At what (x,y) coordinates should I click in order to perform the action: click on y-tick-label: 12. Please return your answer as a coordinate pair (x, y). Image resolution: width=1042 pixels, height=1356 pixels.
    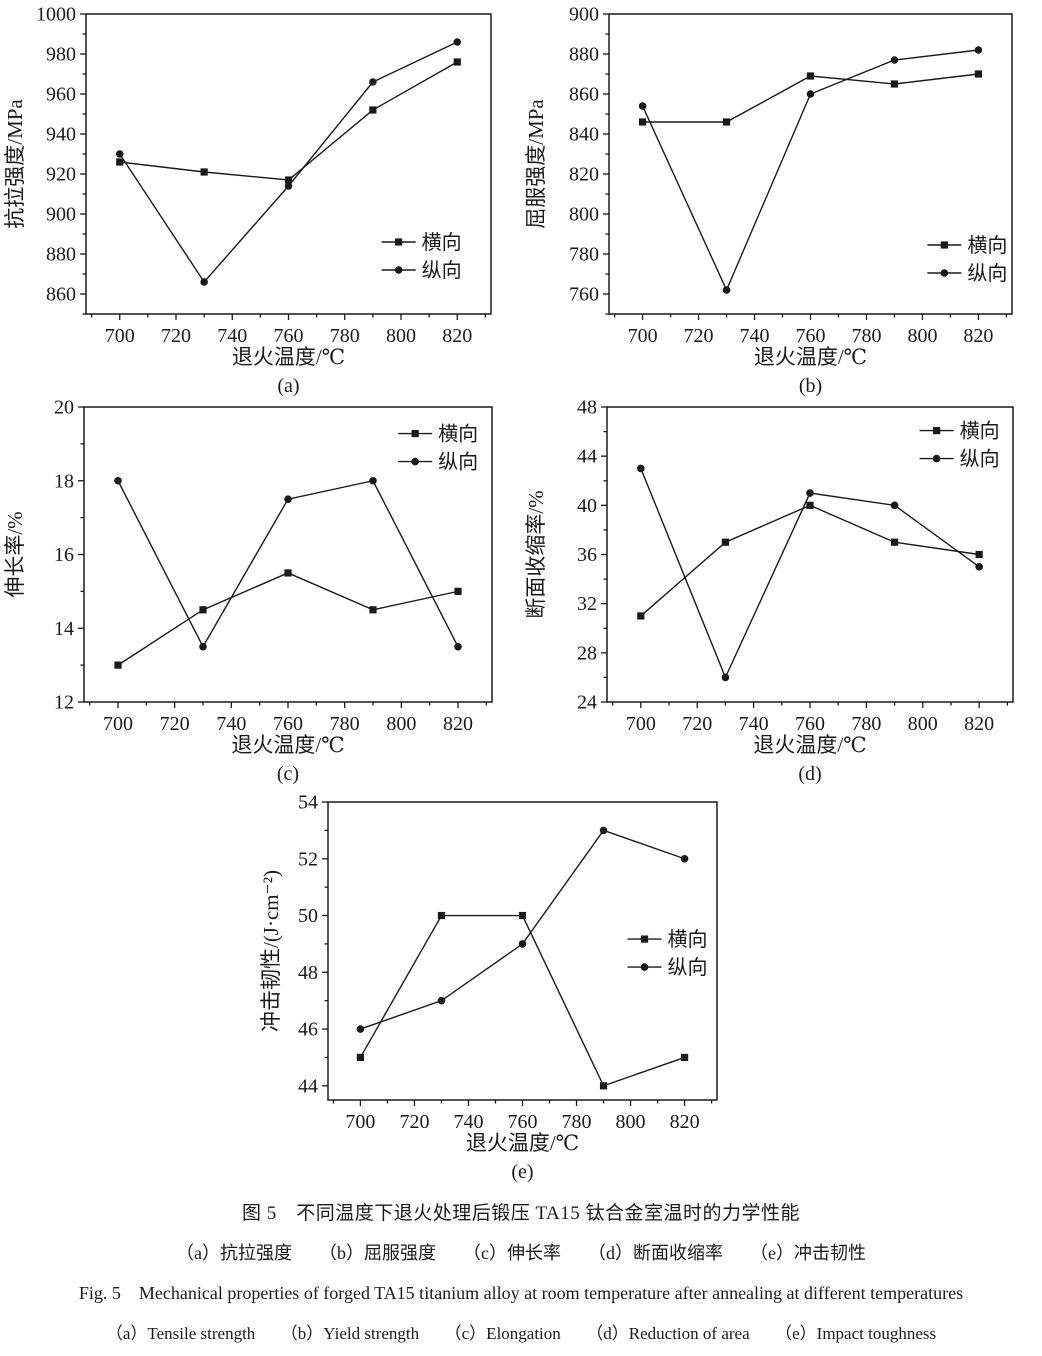
    Looking at the image, I should click on (64, 703).